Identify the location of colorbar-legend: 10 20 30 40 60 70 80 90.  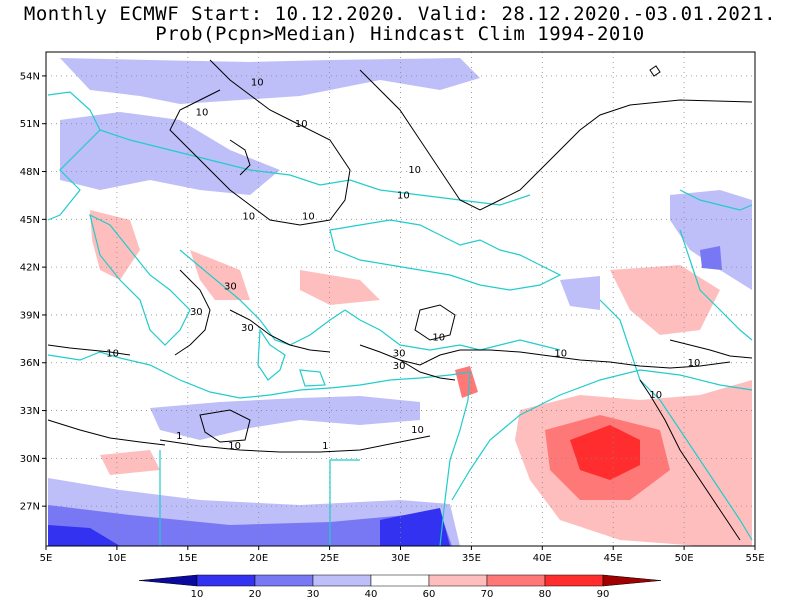
(400, 587).